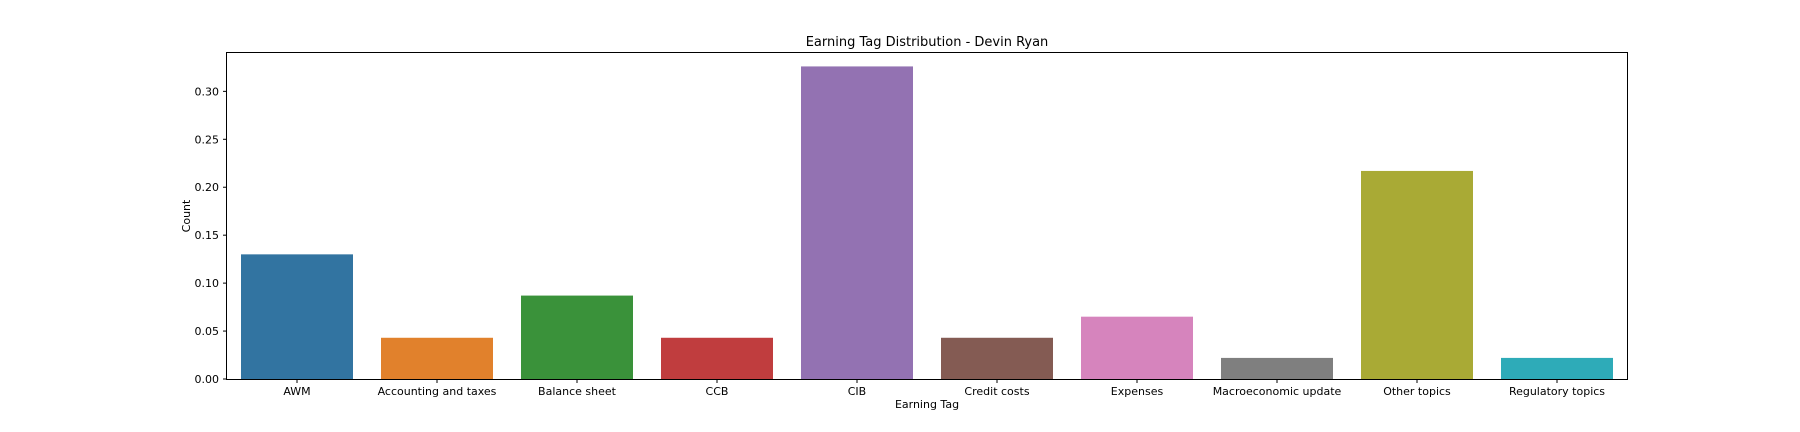 This screenshot has height=432, width=1800. I want to click on bar-credit-costs, so click(997, 358).